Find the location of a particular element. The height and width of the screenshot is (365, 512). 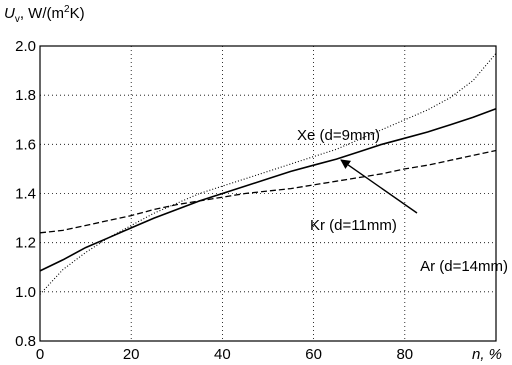

annotation-xe: Xe (d=9mm) is located at coordinates (338, 135).